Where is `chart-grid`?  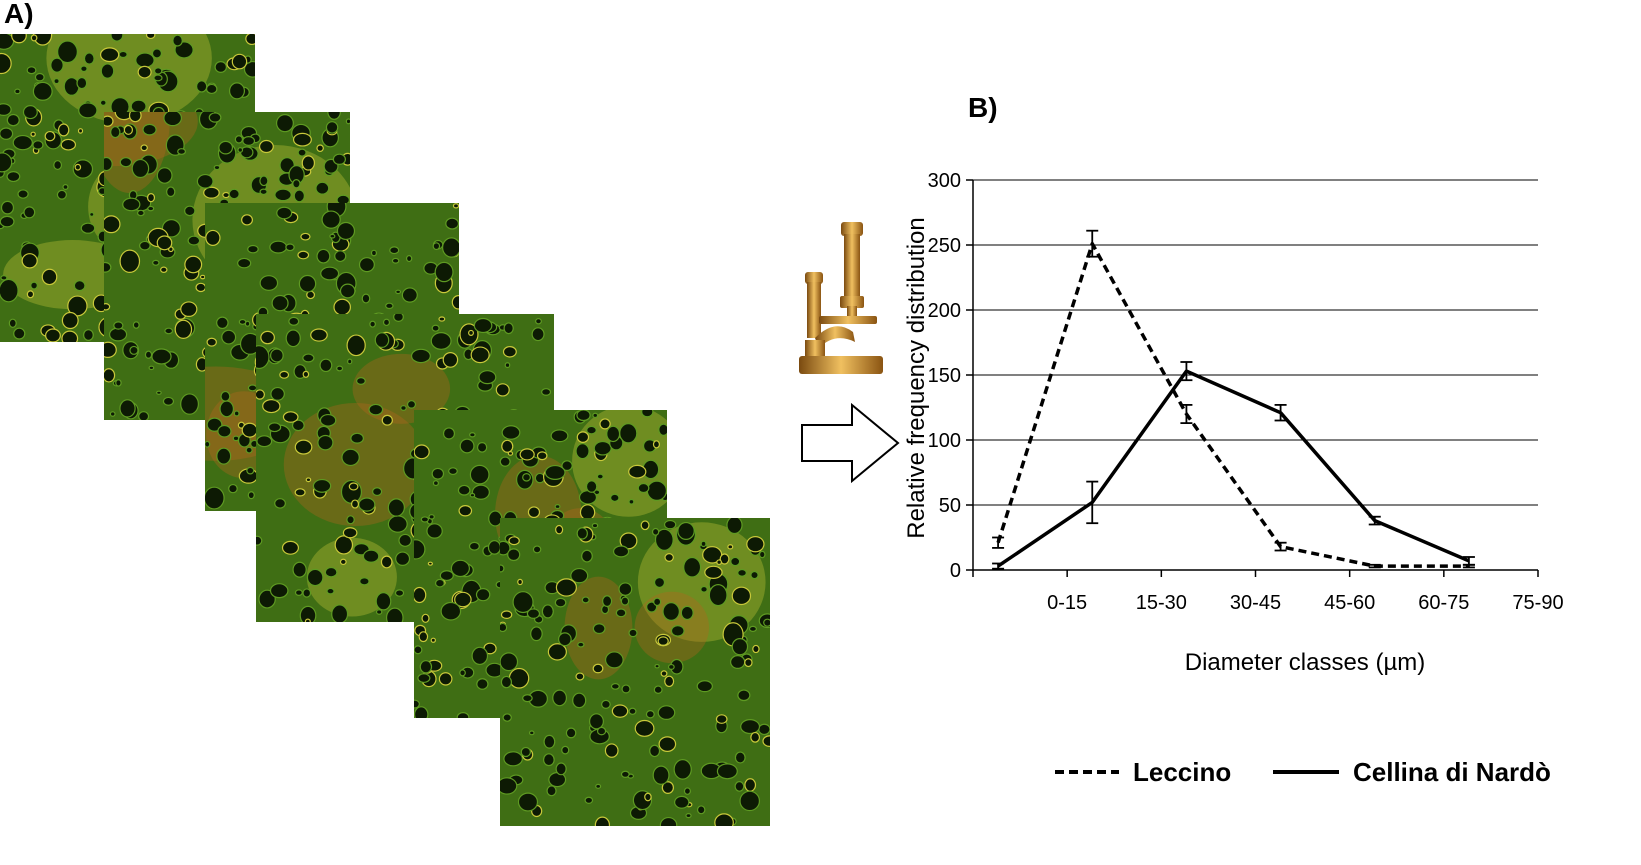
chart-grid is located at coordinates (1255, 342).